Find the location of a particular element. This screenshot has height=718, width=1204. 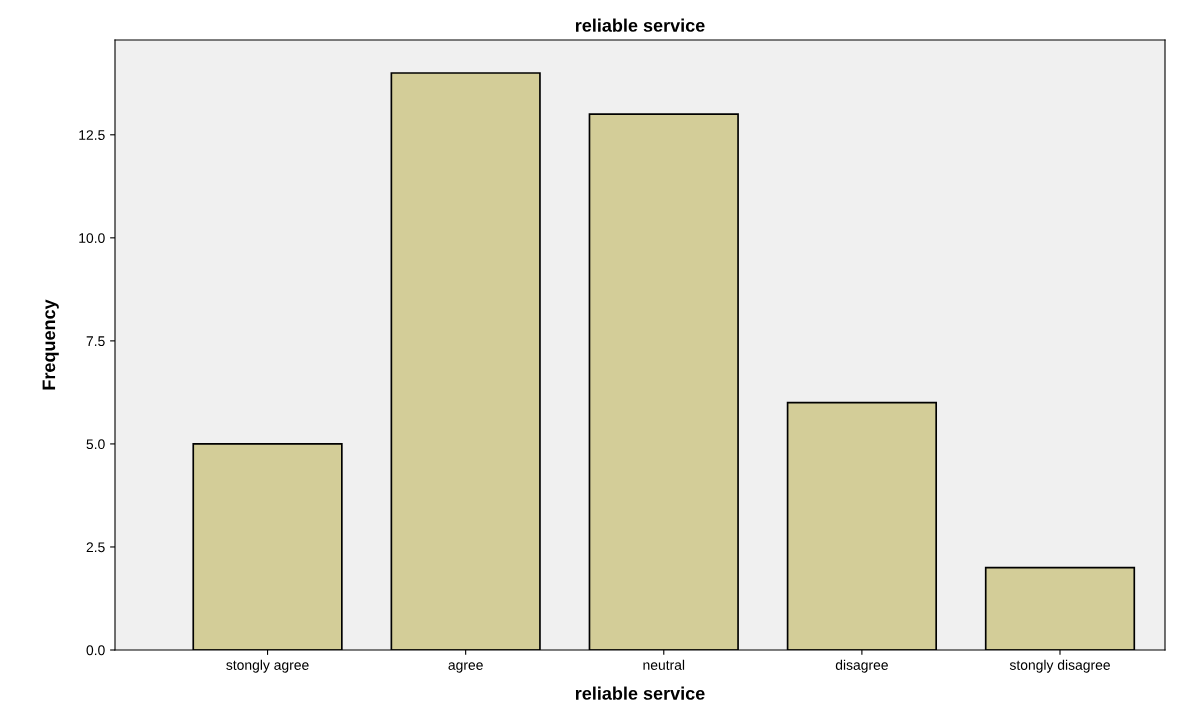

x-tick-label: disagree is located at coordinates (861, 666).